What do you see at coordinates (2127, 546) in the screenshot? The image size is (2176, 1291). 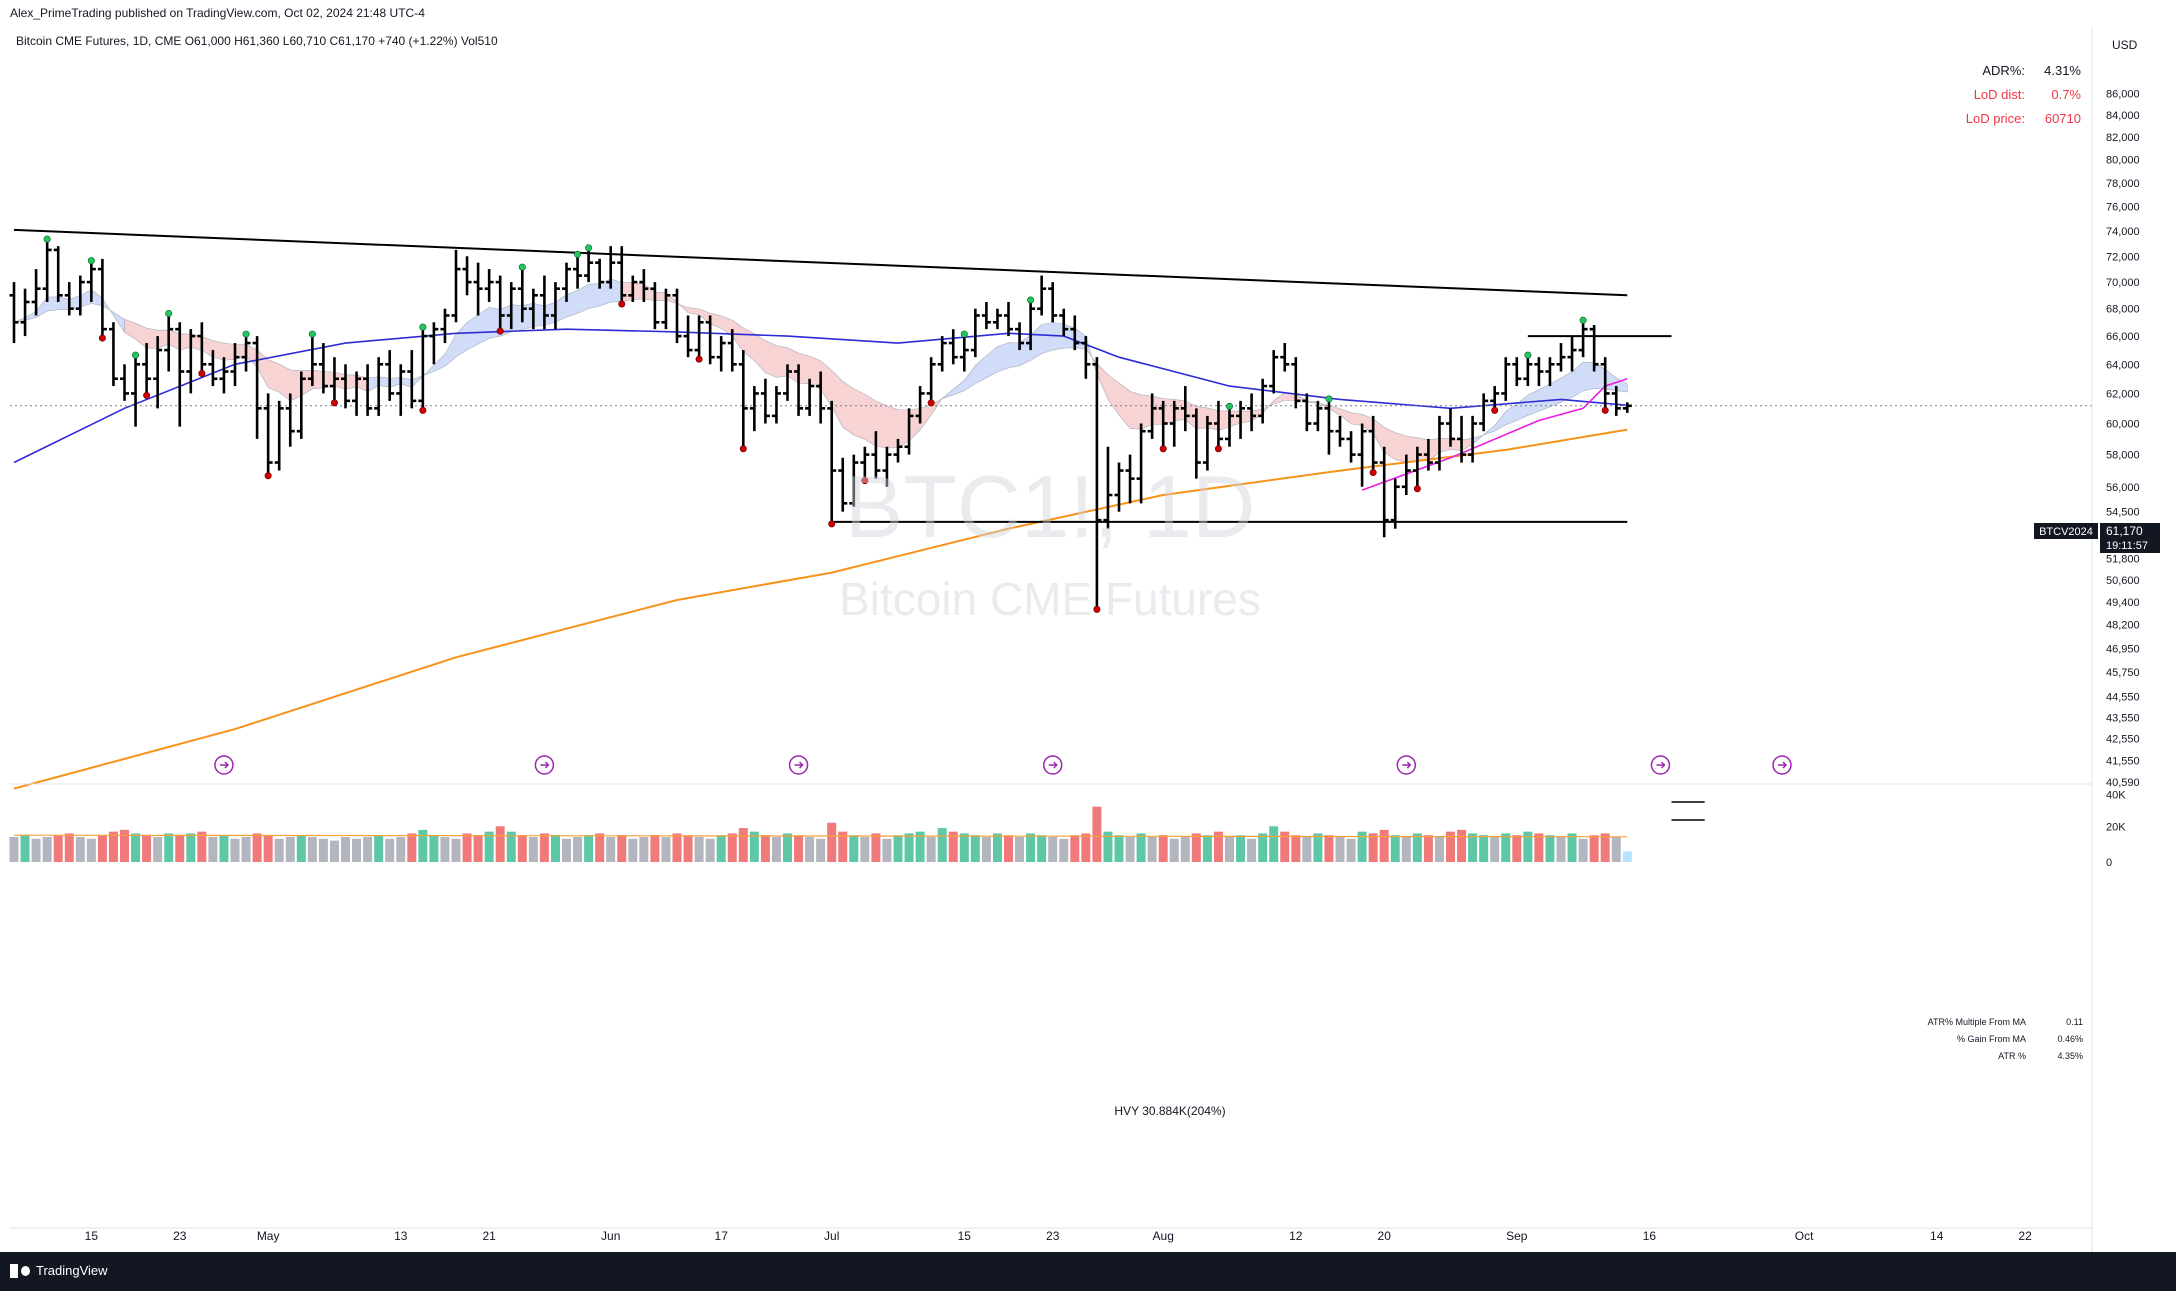 I see `price-tag-countdown: 19:11:57` at bounding box center [2127, 546].